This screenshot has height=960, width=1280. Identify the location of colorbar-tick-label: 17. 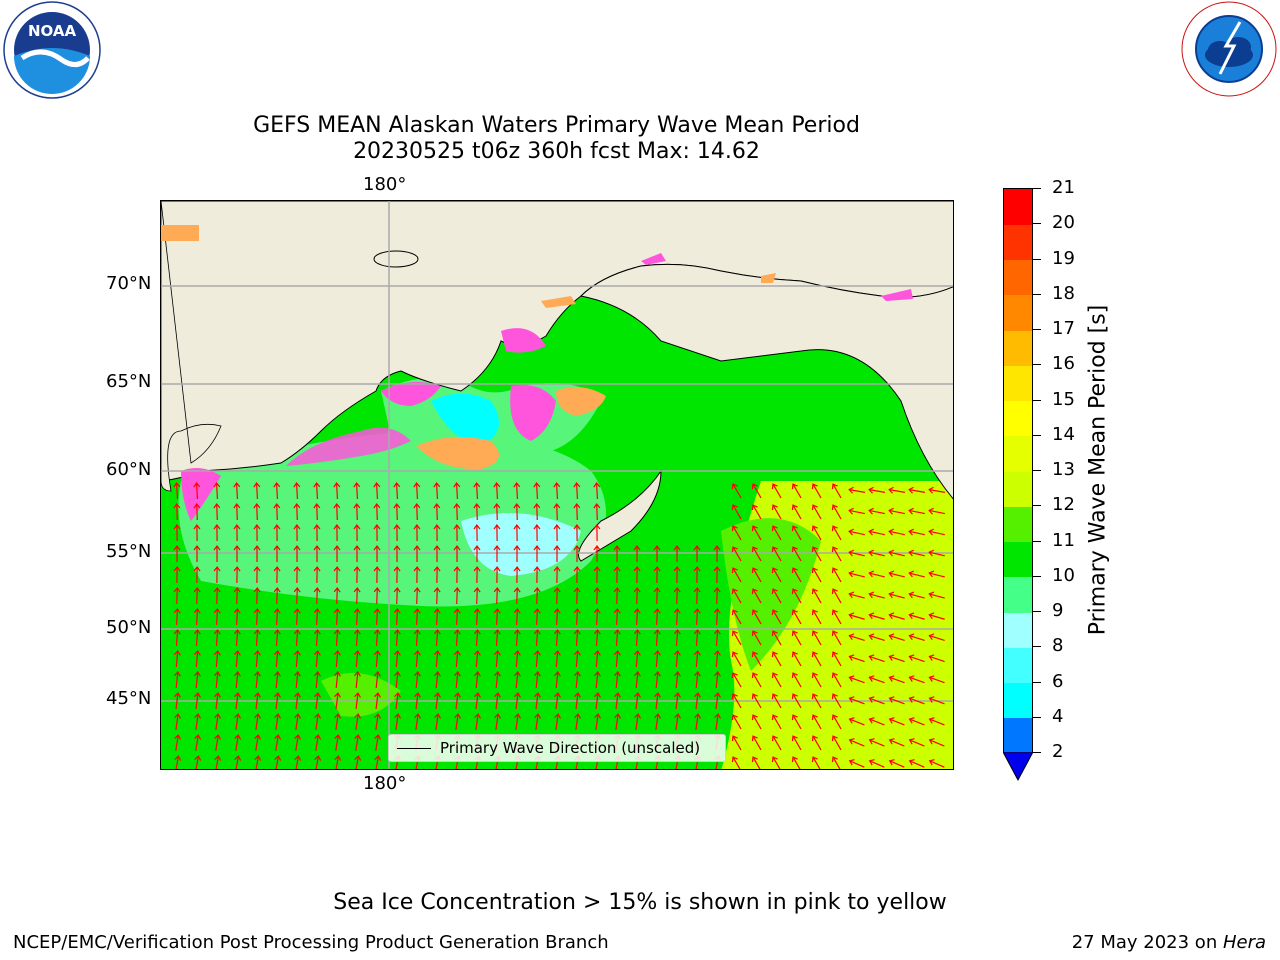
(1063, 328).